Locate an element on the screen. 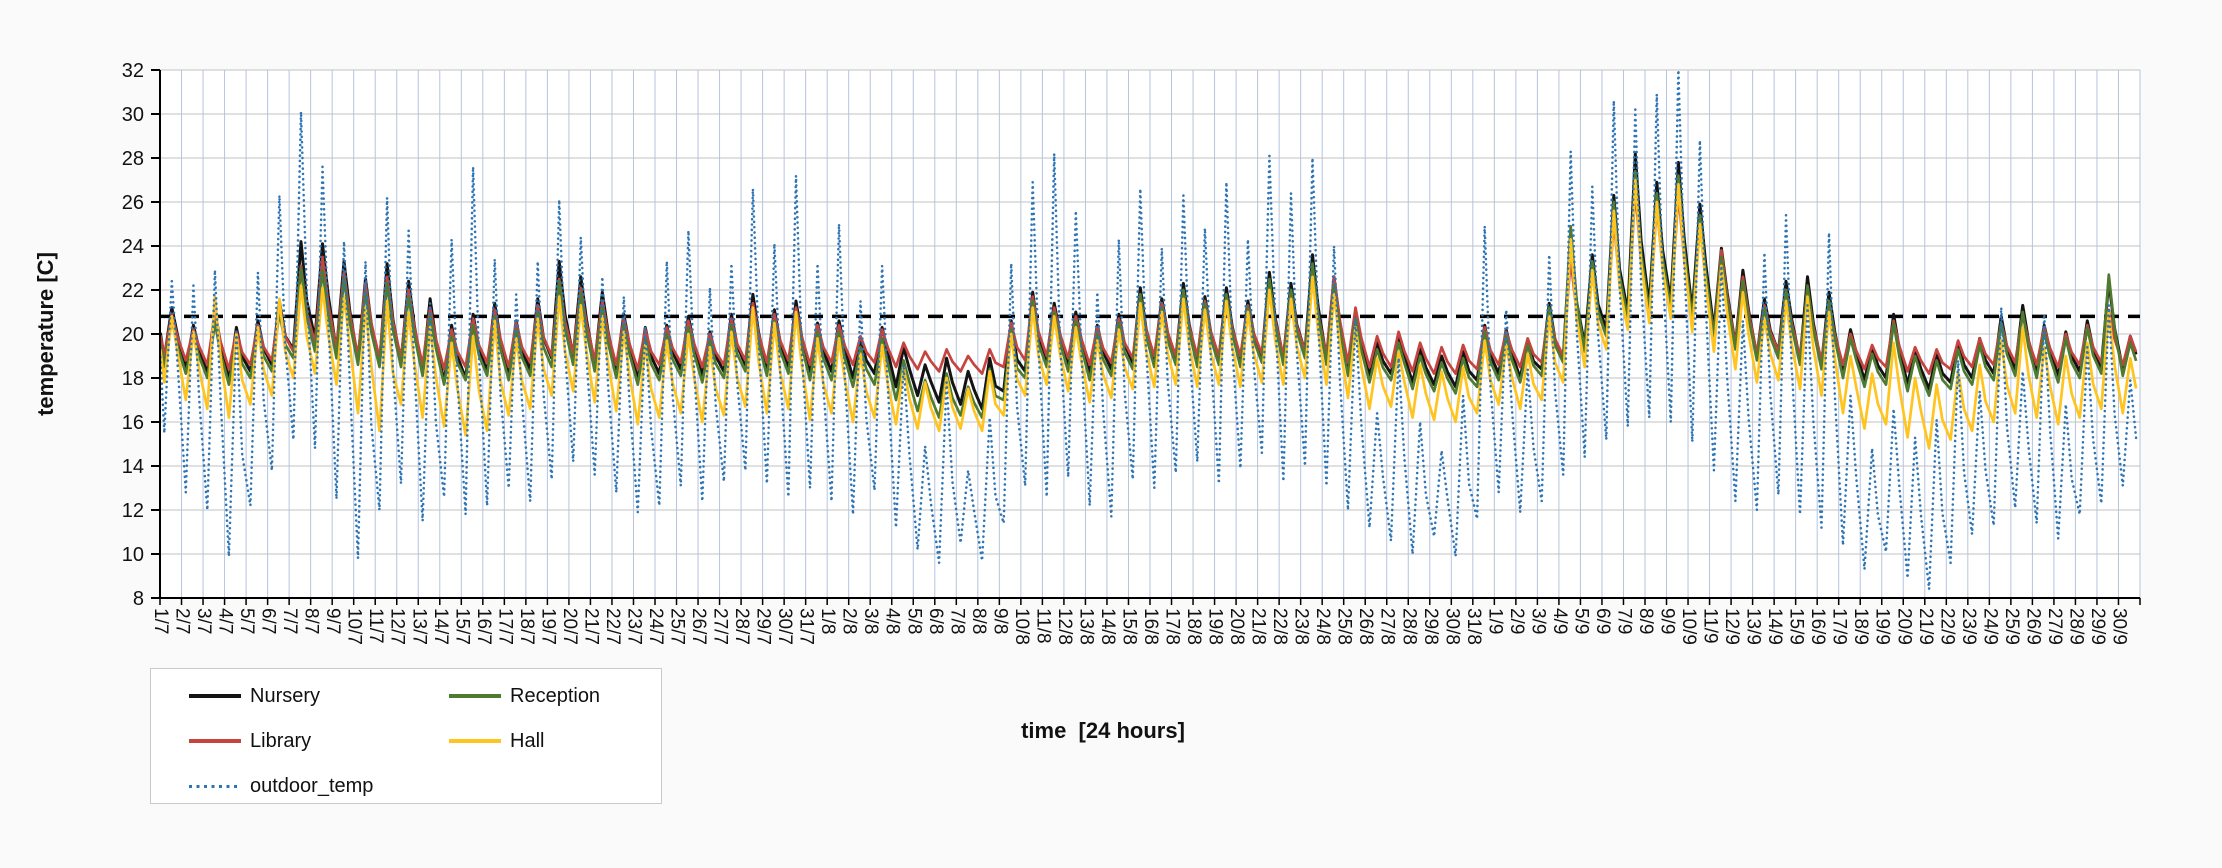 This screenshot has height=868, width=2222. x-tick-label: 22/8 is located at coordinates (1279, 626).